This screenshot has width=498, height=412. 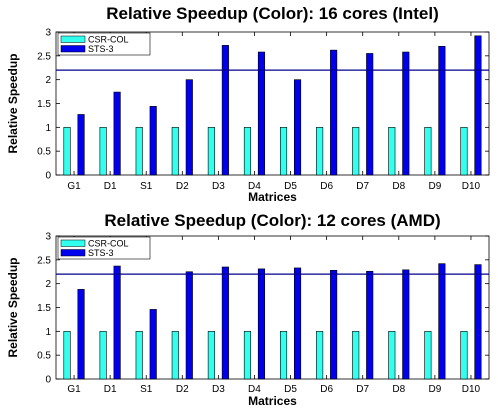 I want to click on chart-title: Relative Speedup (Color): 12 cores (AMD), so click(x=272, y=220).